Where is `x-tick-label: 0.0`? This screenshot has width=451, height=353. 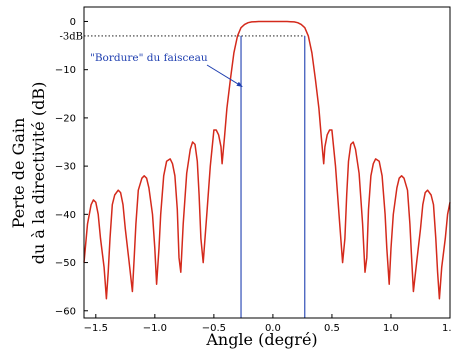 x-tick-label: 0.0 is located at coordinates (273, 328).